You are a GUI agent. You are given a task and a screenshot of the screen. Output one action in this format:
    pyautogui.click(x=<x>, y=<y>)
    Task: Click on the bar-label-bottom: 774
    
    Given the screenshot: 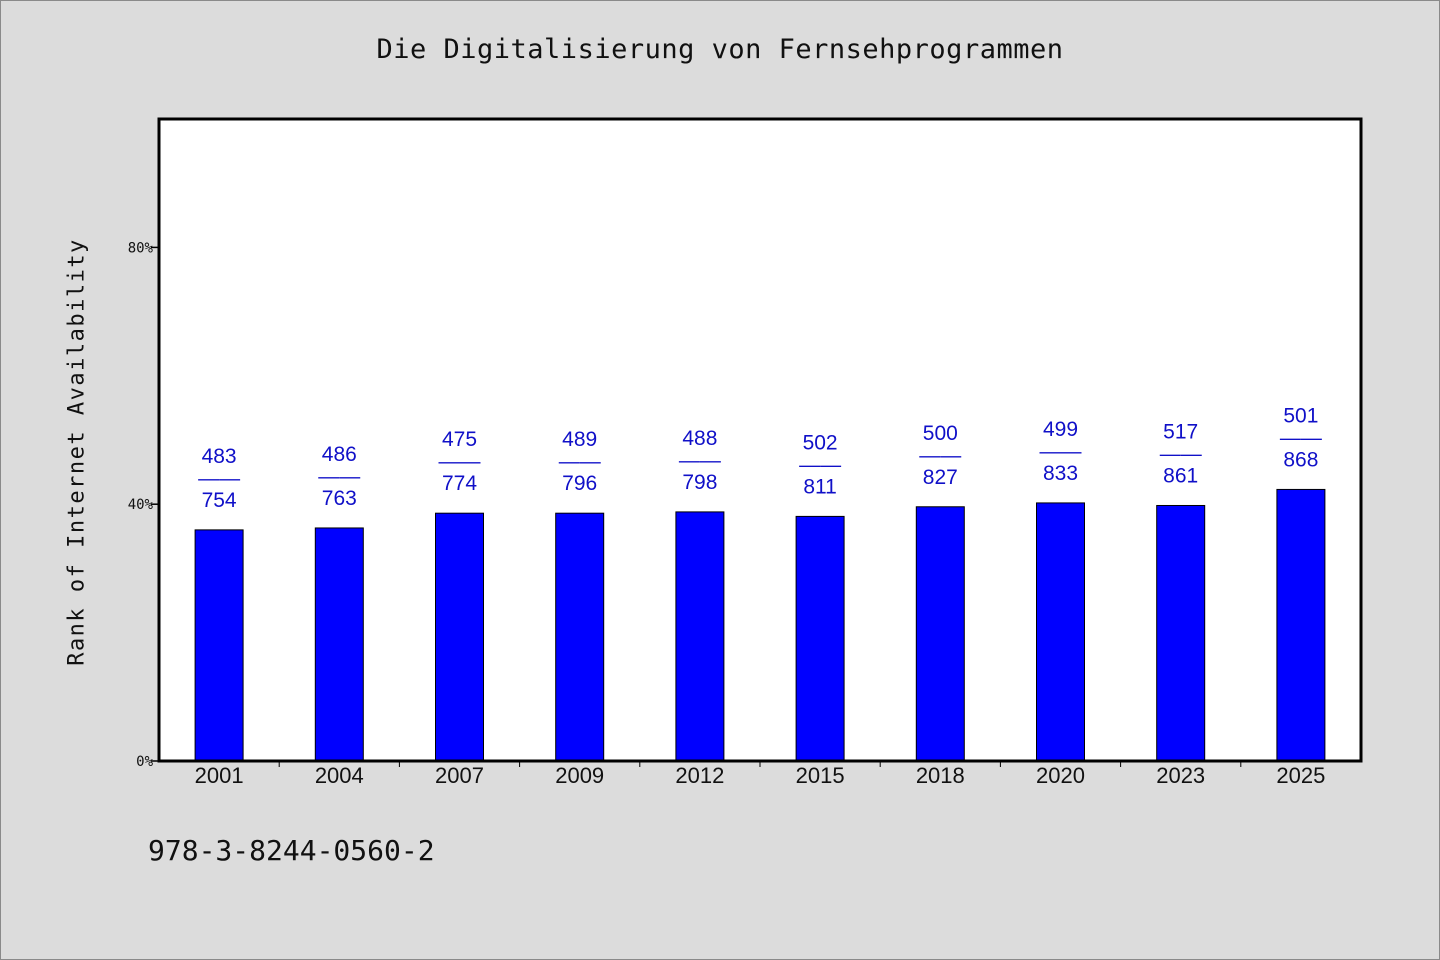 What is the action you would take?
    pyautogui.click(x=459, y=483)
    